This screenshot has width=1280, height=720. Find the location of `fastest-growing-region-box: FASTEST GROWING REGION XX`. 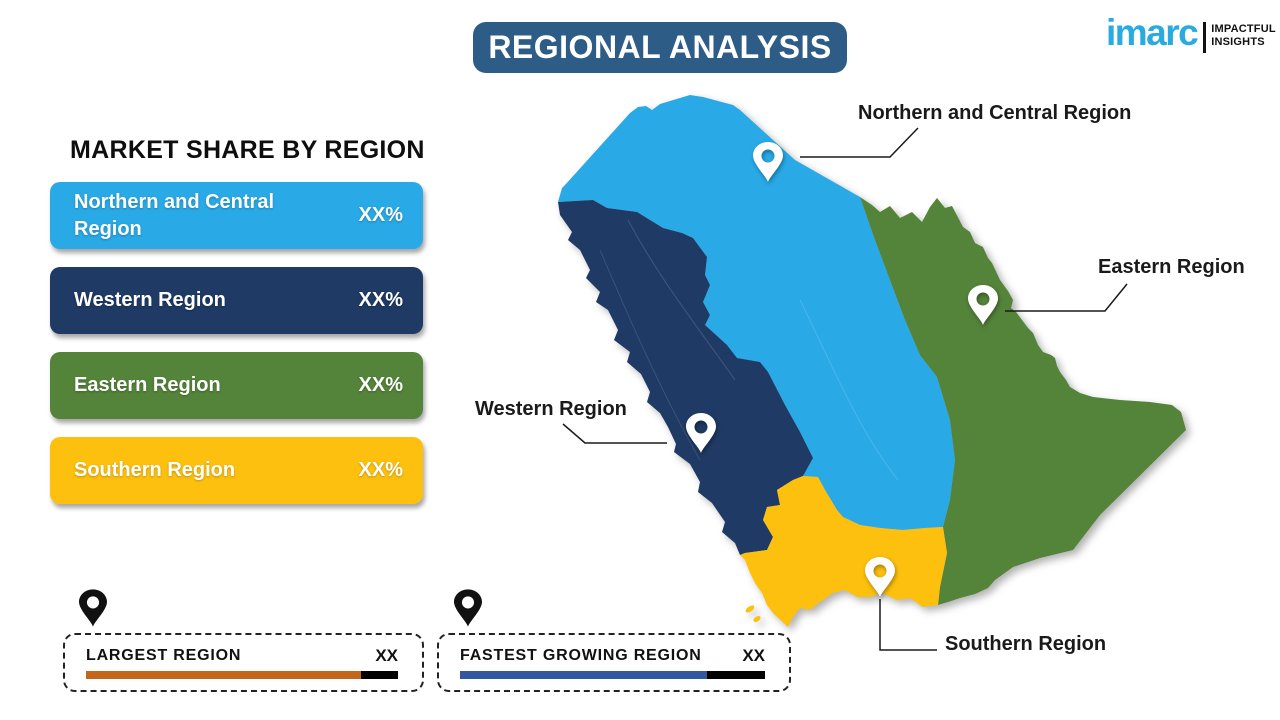

fastest-growing-region-box: FASTEST GROWING REGION XX is located at coordinates (614, 662).